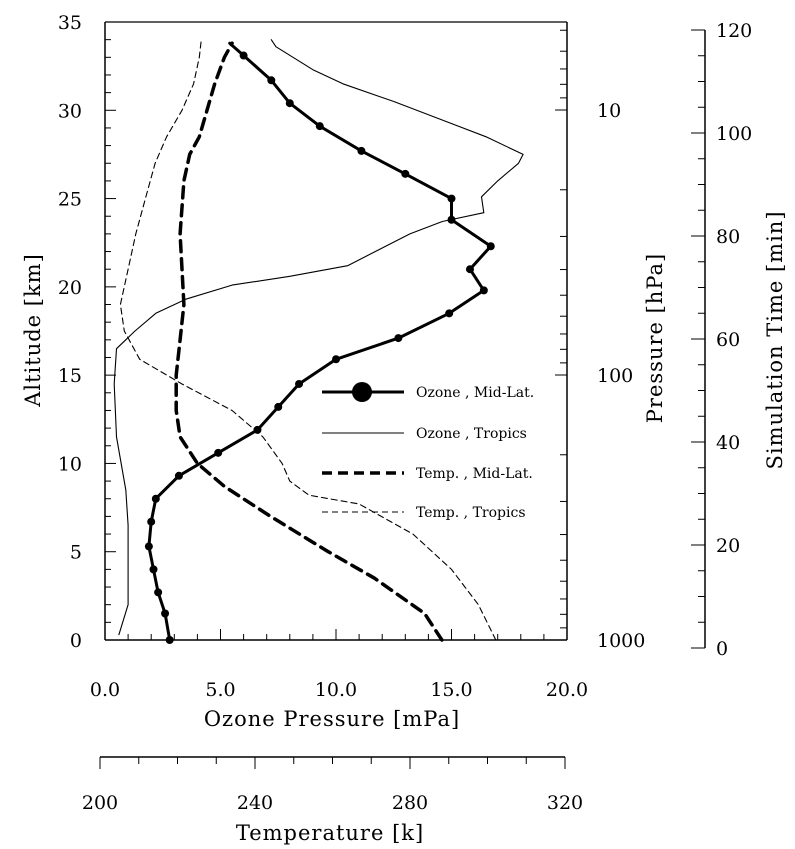 The height and width of the screenshot is (849, 795). I want to click on altitude-tick-label: 5, so click(76, 553).